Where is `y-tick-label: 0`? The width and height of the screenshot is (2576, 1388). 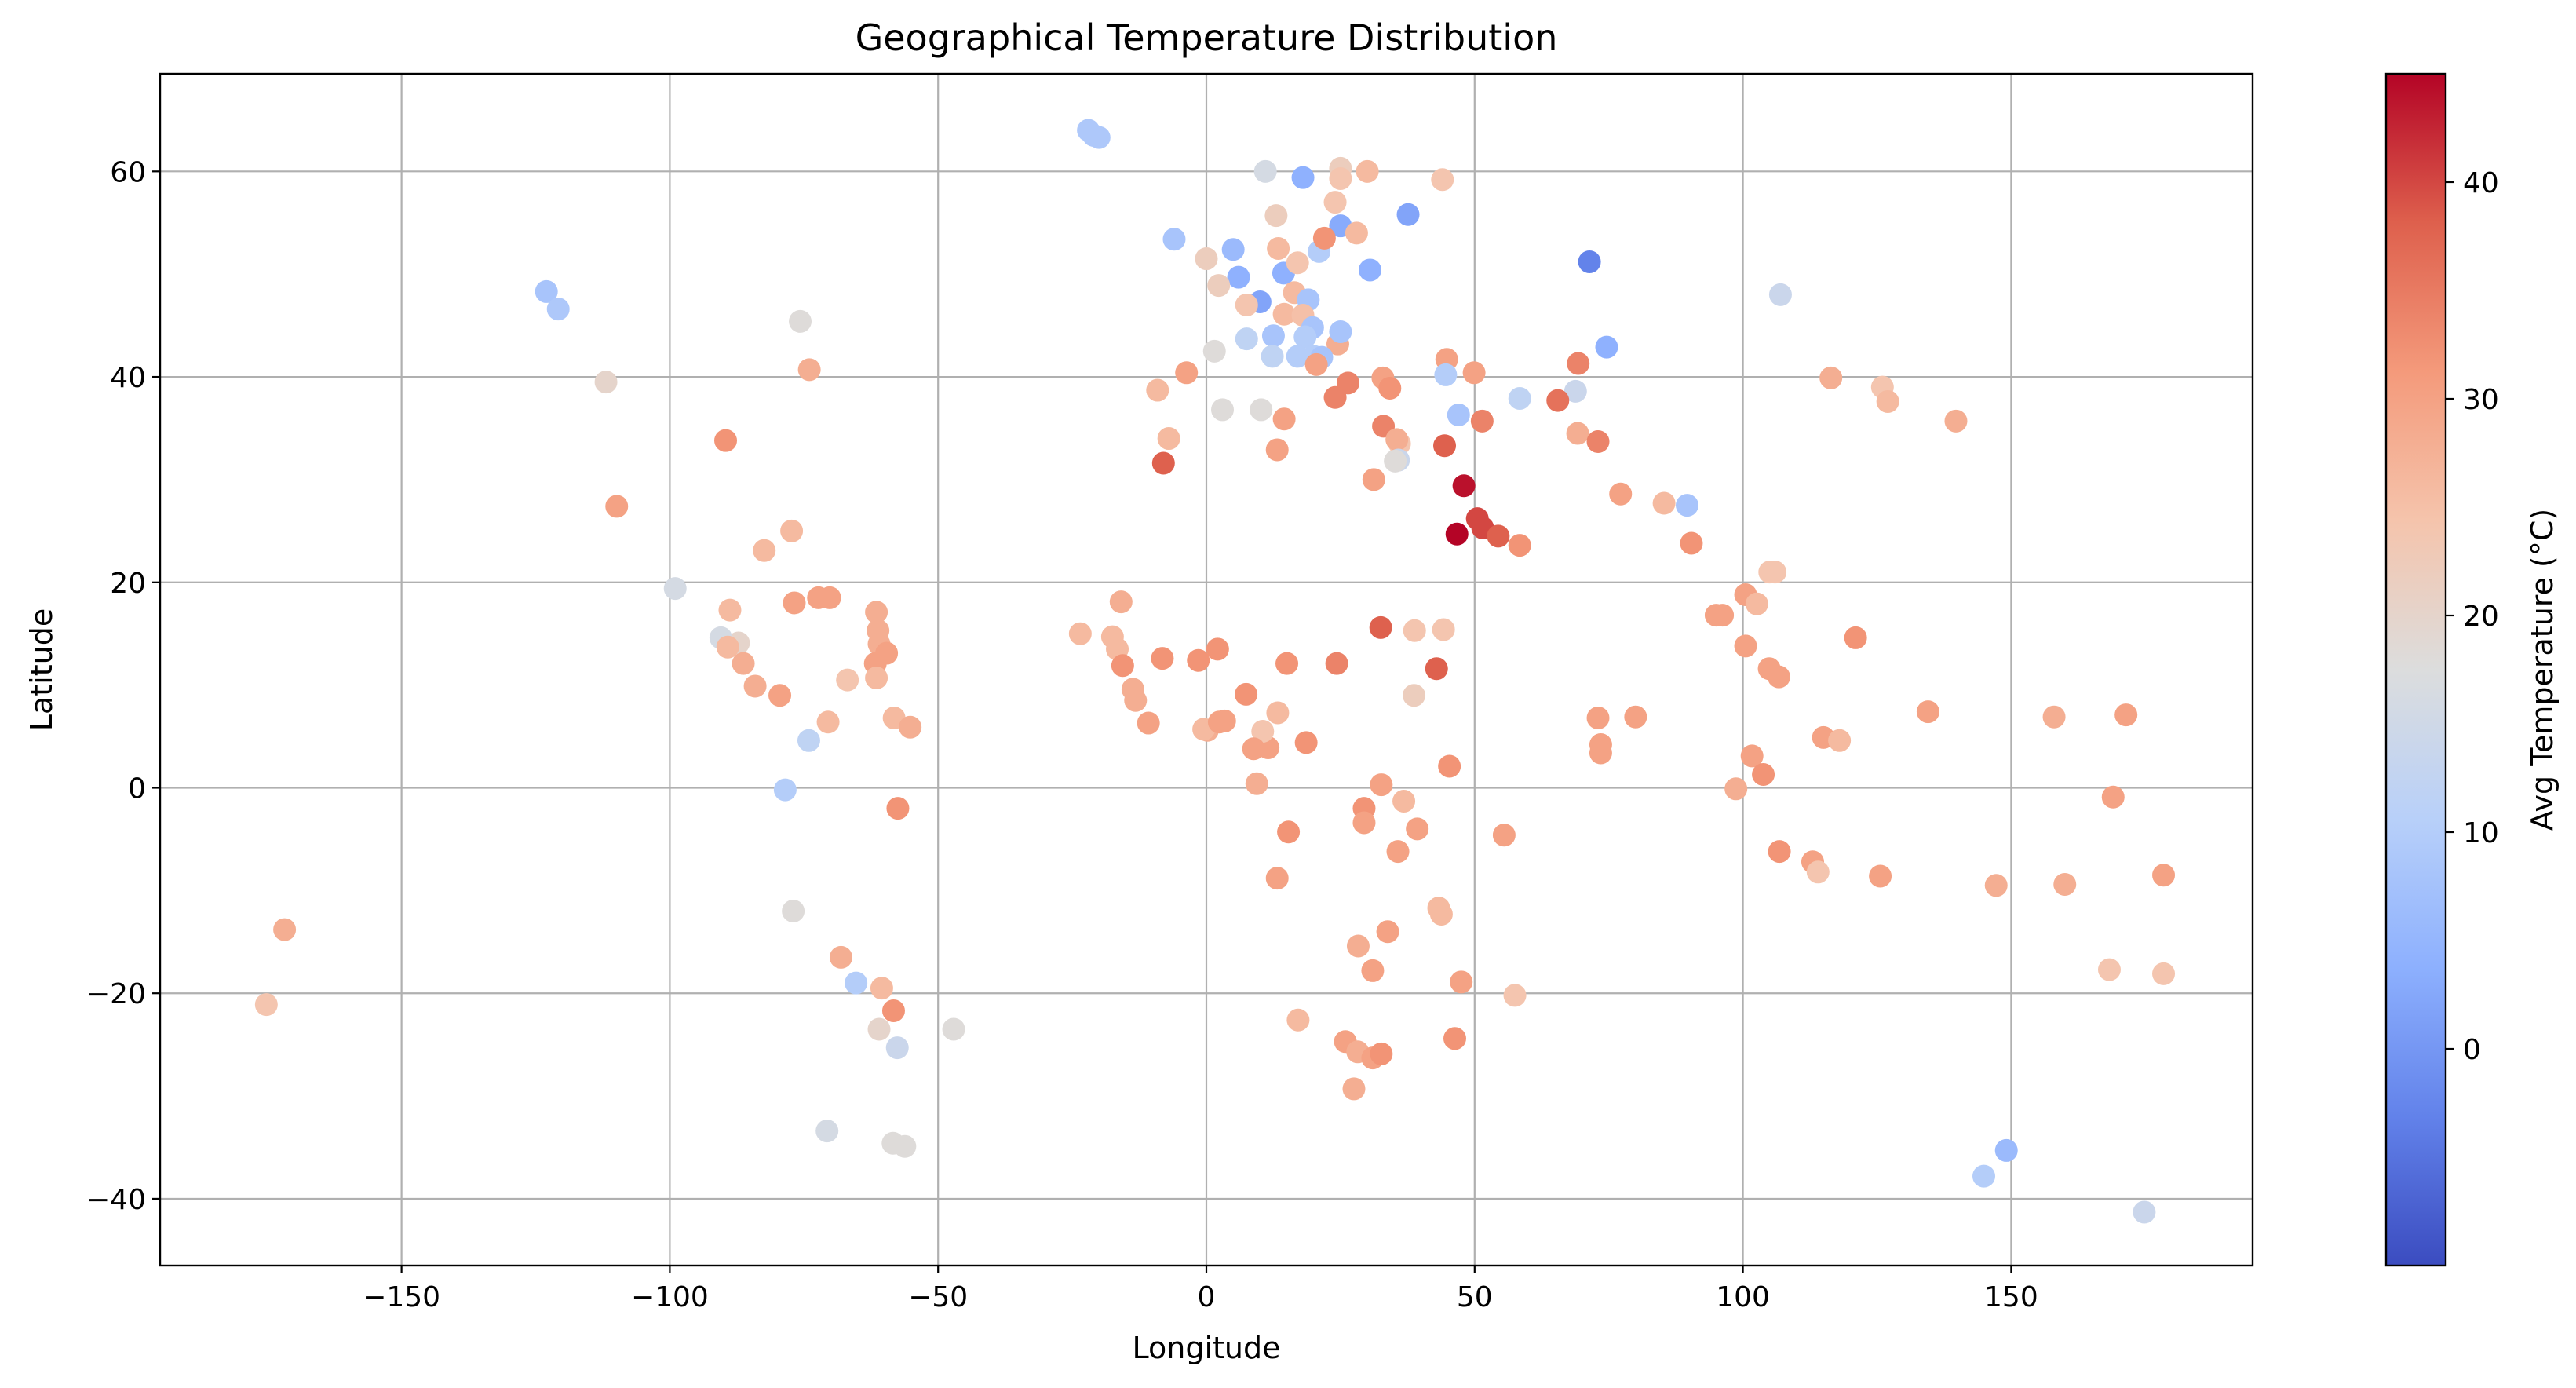 y-tick-label: 0 is located at coordinates (137, 789).